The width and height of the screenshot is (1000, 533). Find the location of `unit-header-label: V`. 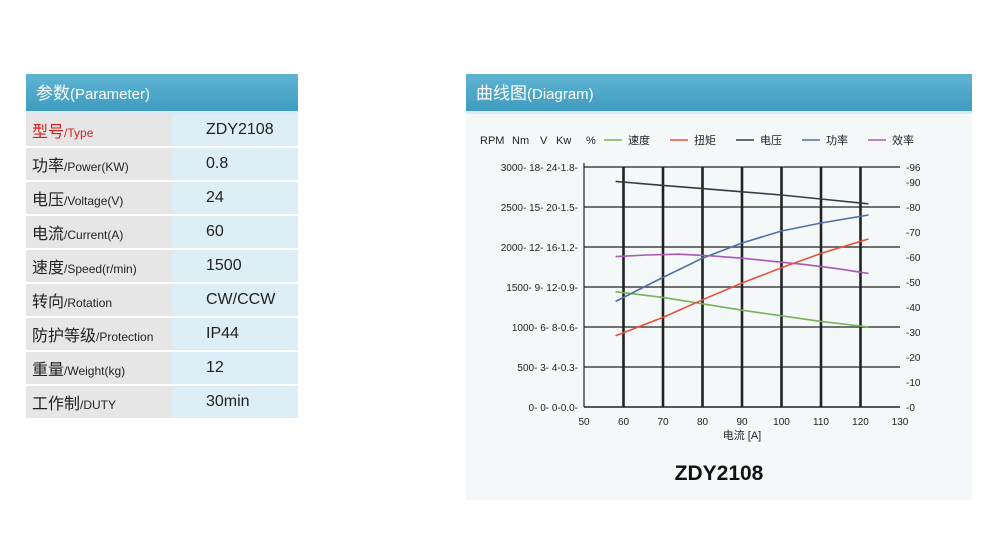

unit-header-label: V is located at coordinates (544, 141).